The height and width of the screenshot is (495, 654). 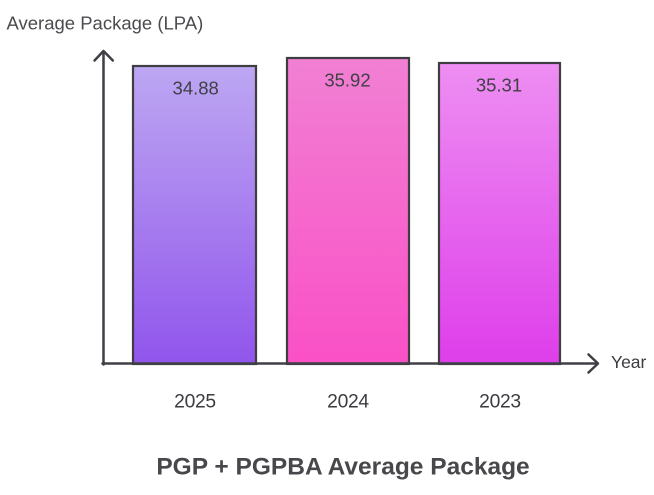 I want to click on svg-text: PGP + PGPBA Average Package, so click(x=342, y=467).